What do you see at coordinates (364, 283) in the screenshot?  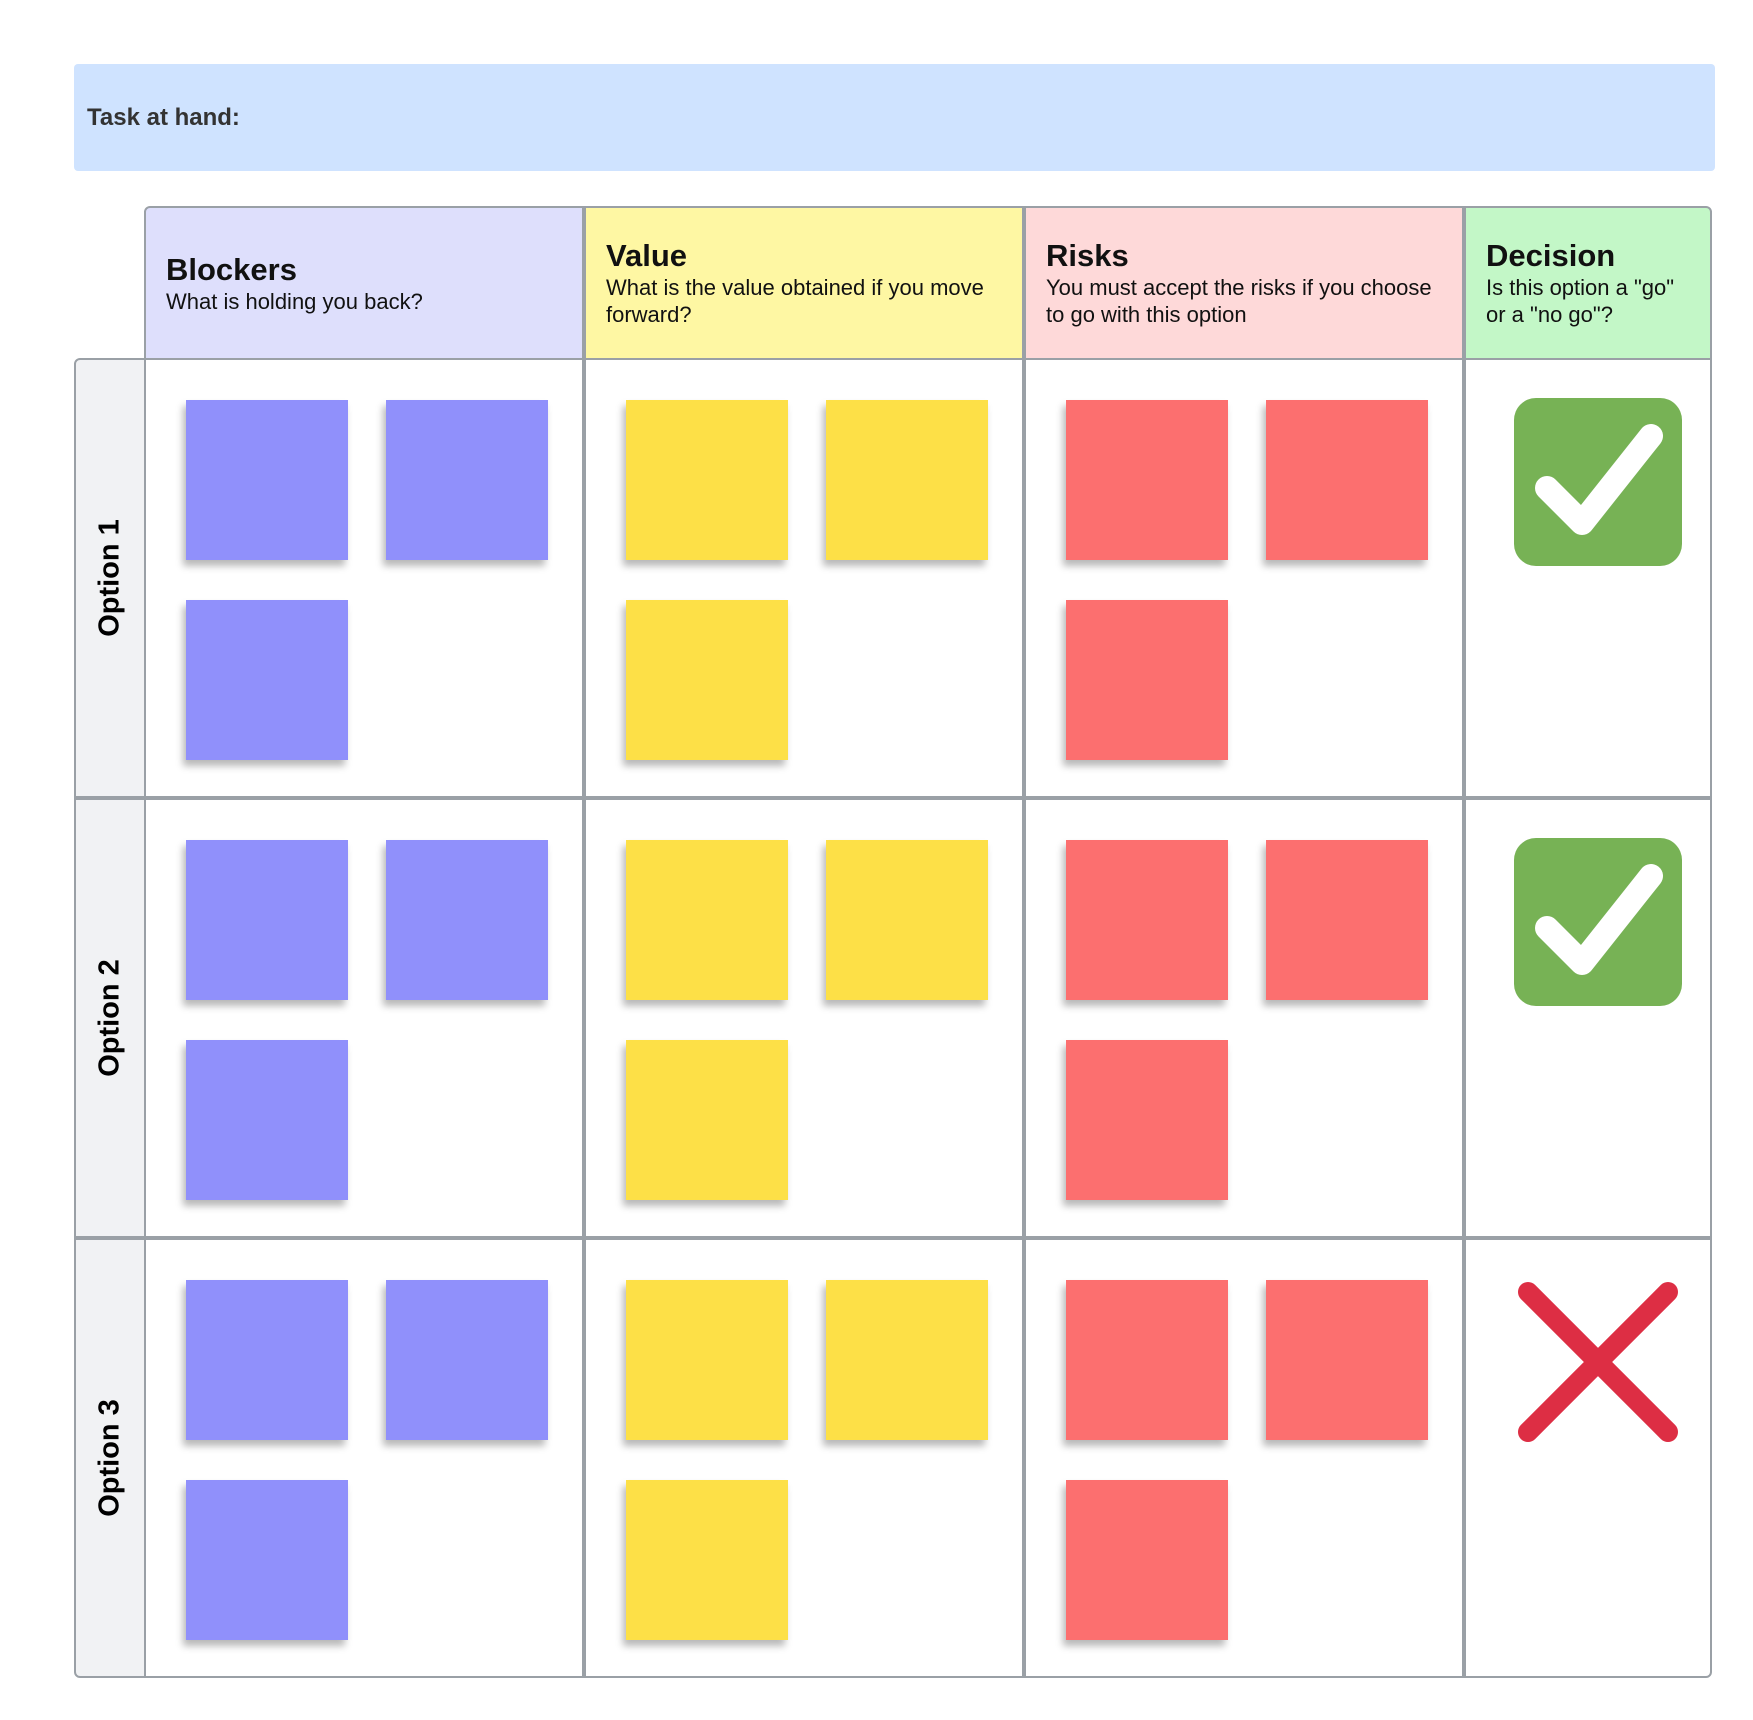 I see `column-header-blockers: Blockers What is holding you back?` at bounding box center [364, 283].